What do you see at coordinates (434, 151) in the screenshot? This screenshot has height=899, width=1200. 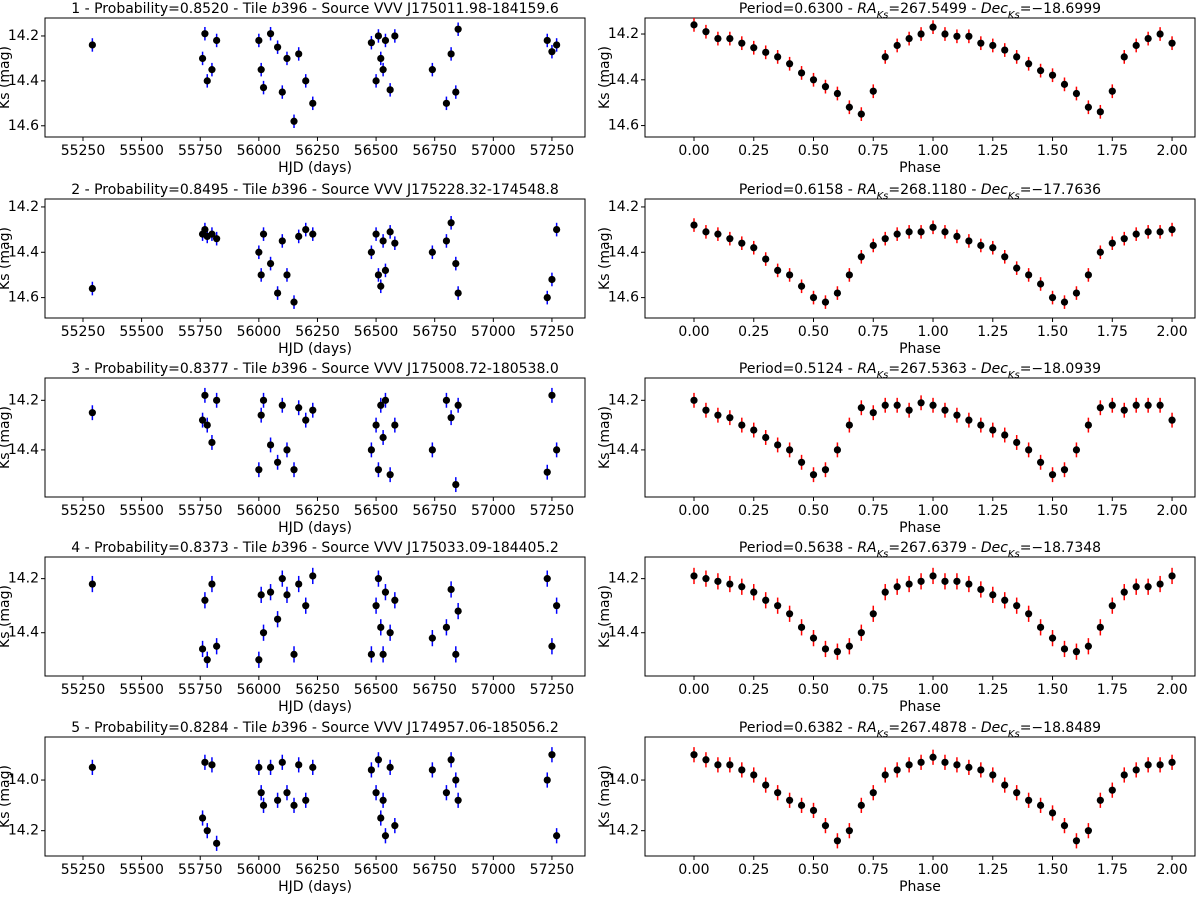 I see `x-tick-label: 56750` at bounding box center [434, 151].